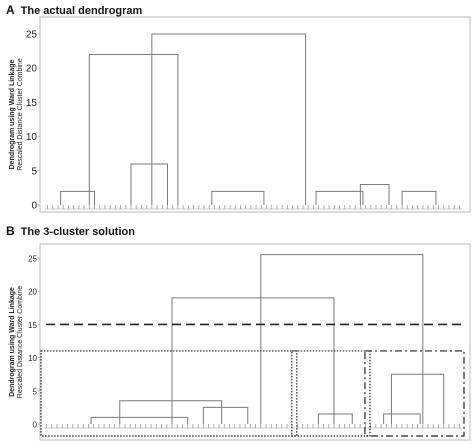  Describe the element at coordinates (77, 232) in the screenshot. I see `panel-b-title-text: The 3-cluster solution` at that location.